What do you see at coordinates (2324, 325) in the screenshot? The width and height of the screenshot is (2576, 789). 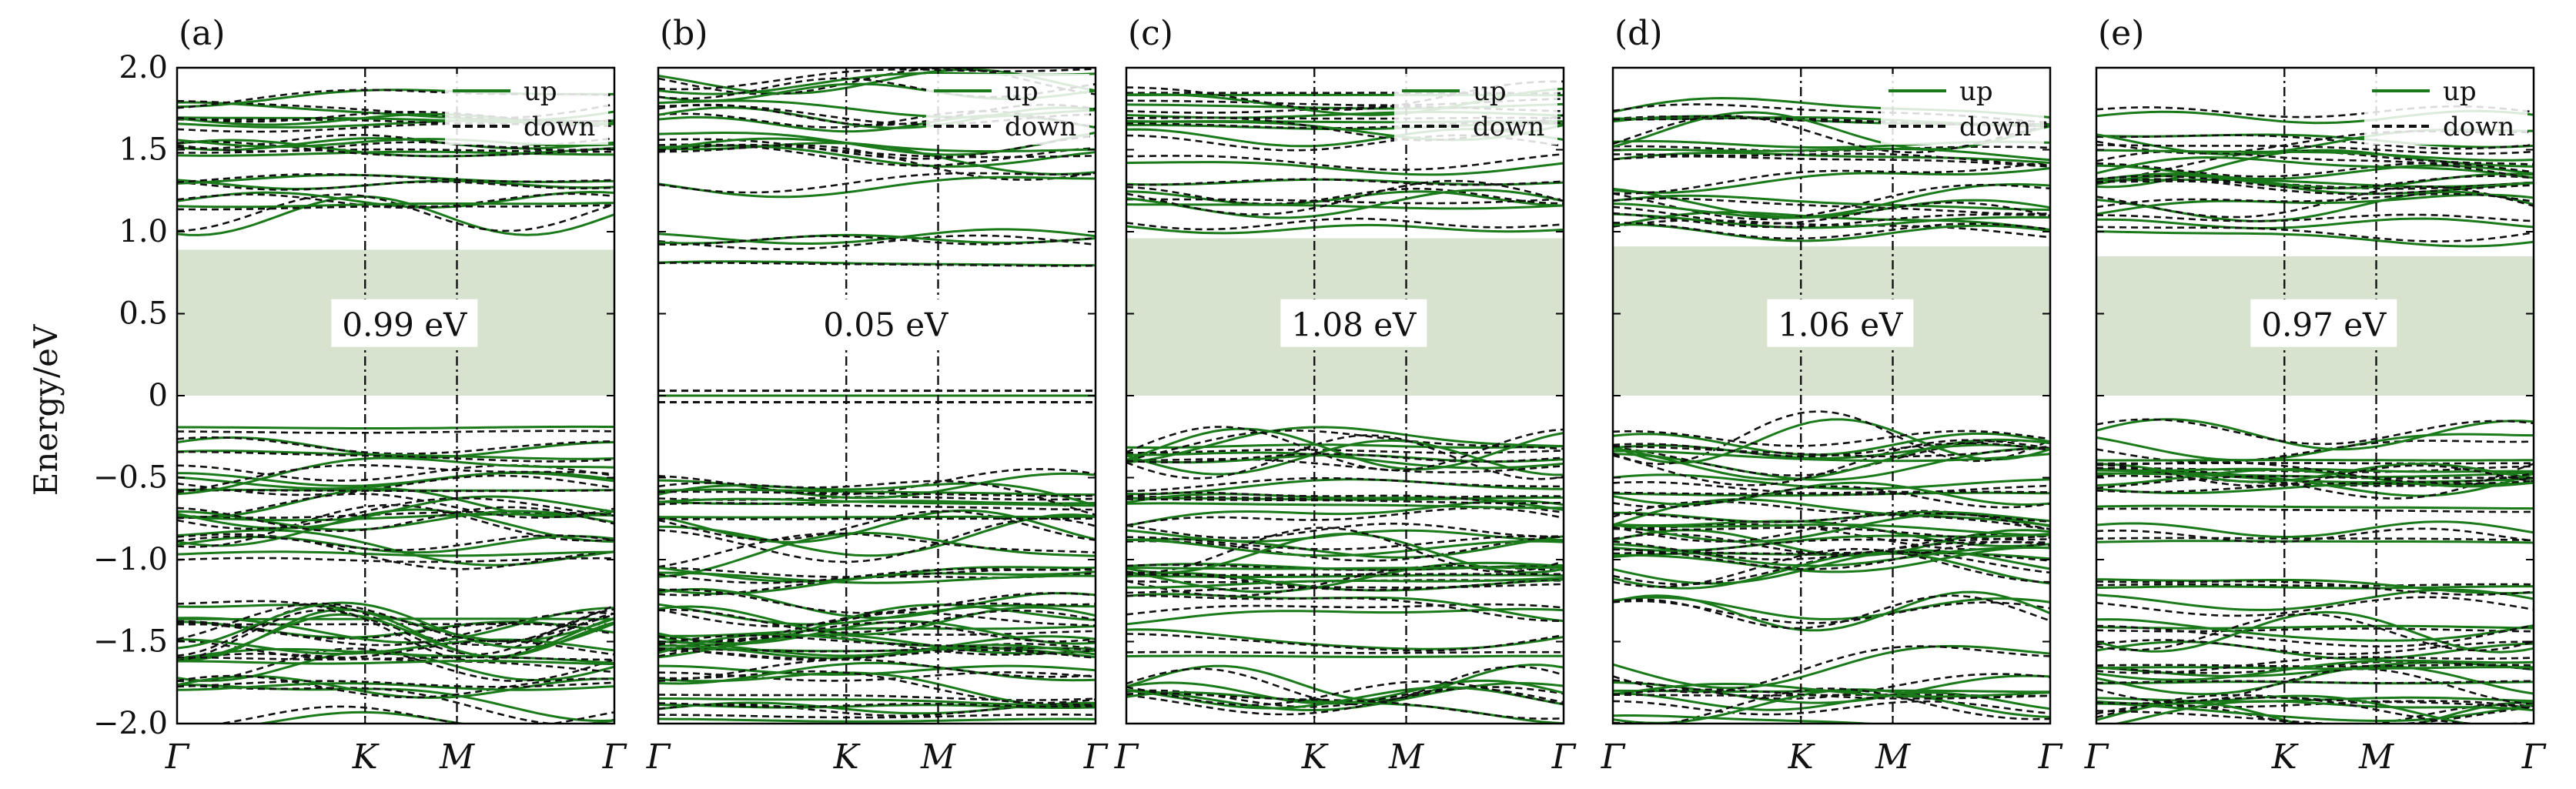 I see `gap-label: 0.97 eV` at bounding box center [2324, 325].